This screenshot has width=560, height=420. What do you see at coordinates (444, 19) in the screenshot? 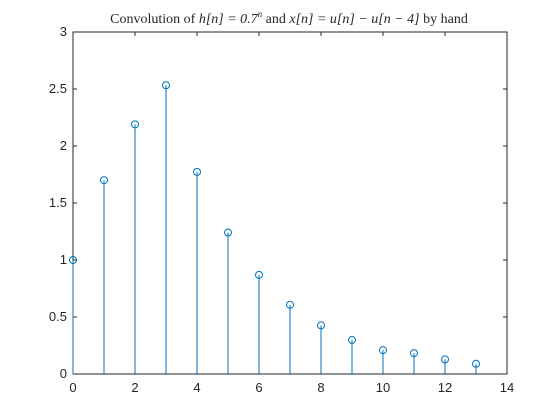
I see `title-suffix: by hand` at bounding box center [444, 19].